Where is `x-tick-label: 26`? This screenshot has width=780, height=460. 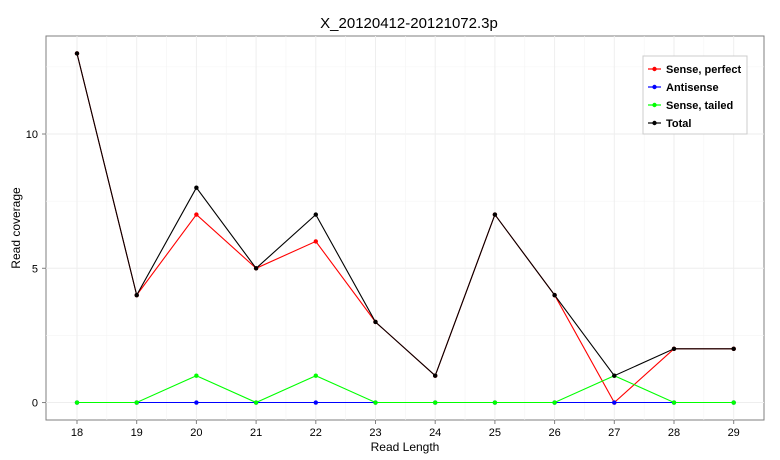
x-tick-label: 26 is located at coordinates (554, 433).